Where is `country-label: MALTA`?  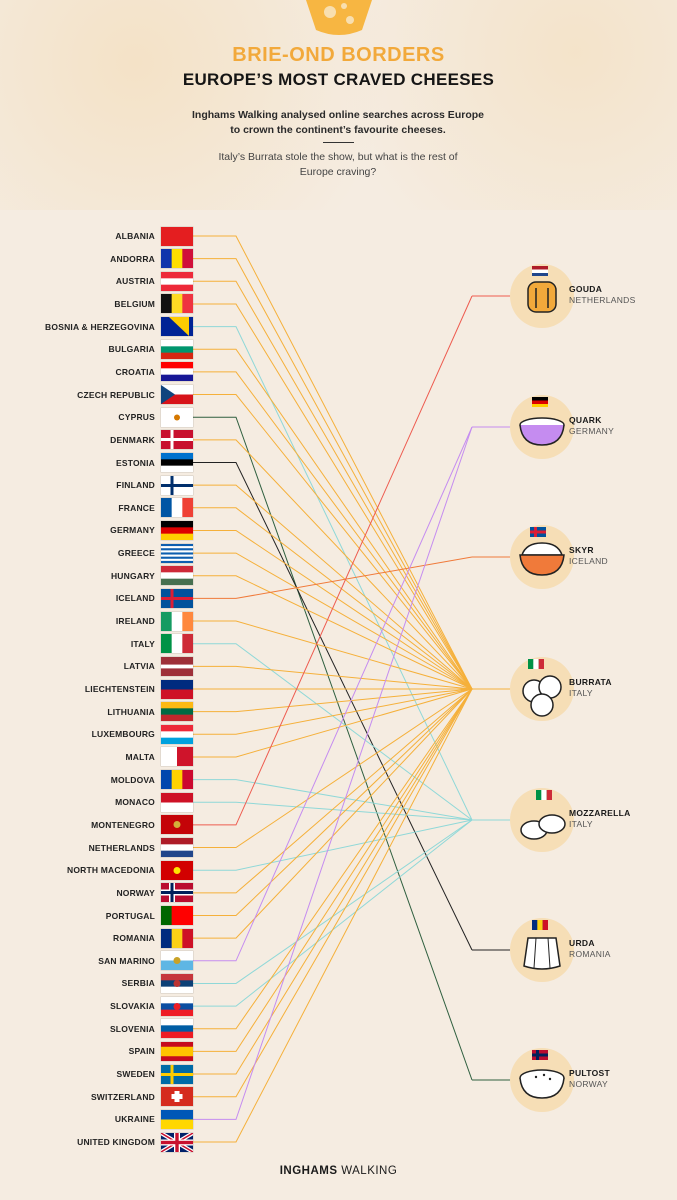
country-label: MALTA is located at coordinates (140, 756).